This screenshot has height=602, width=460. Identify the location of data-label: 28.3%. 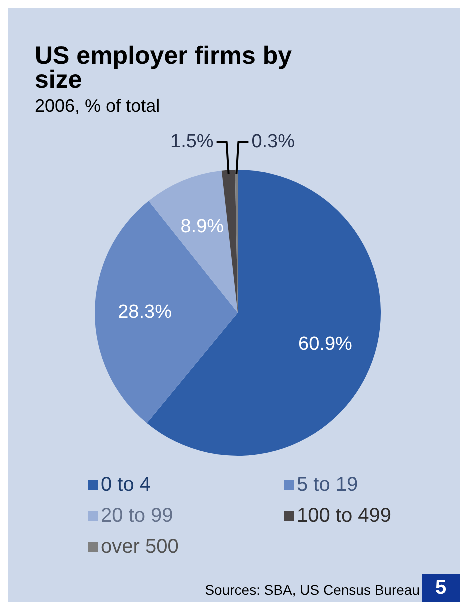
(145, 312).